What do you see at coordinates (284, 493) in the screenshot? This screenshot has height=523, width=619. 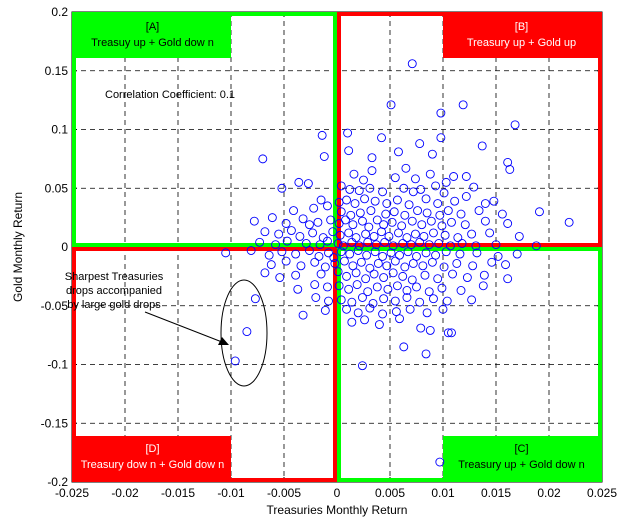 I see `x-tick-label: -0.005` at bounding box center [284, 493].